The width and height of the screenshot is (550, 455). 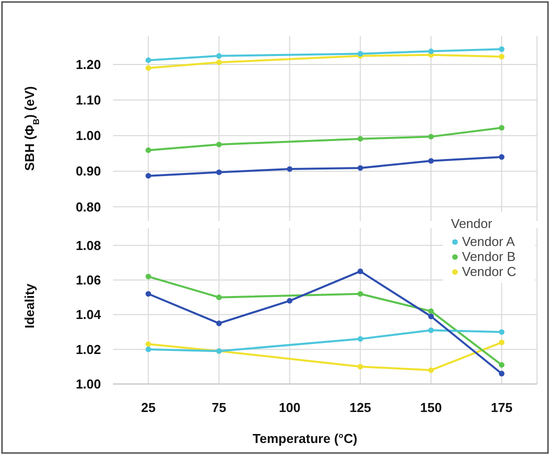 What do you see at coordinates (305, 438) in the screenshot?
I see `x-axis-title: Temperature (°C)` at bounding box center [305, 438].